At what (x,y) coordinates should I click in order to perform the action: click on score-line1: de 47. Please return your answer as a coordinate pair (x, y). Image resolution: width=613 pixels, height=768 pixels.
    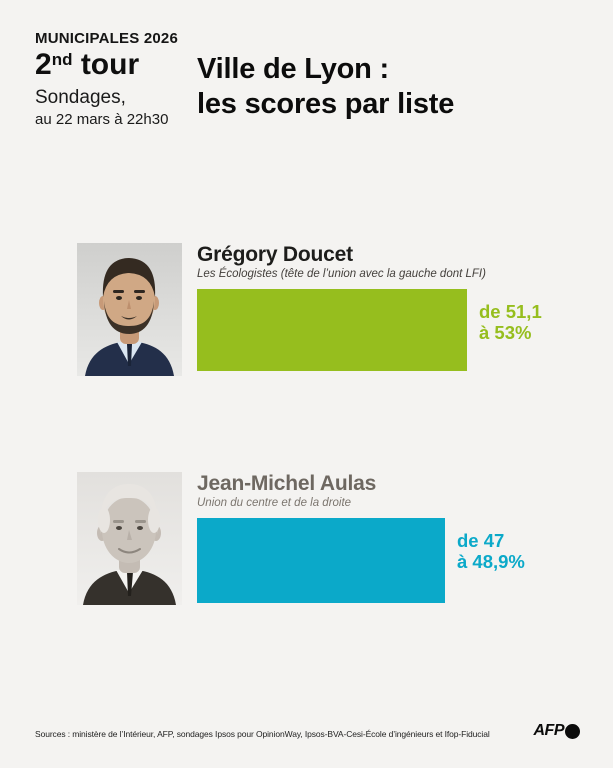
    Looking at the image, I should click on (481, 540).